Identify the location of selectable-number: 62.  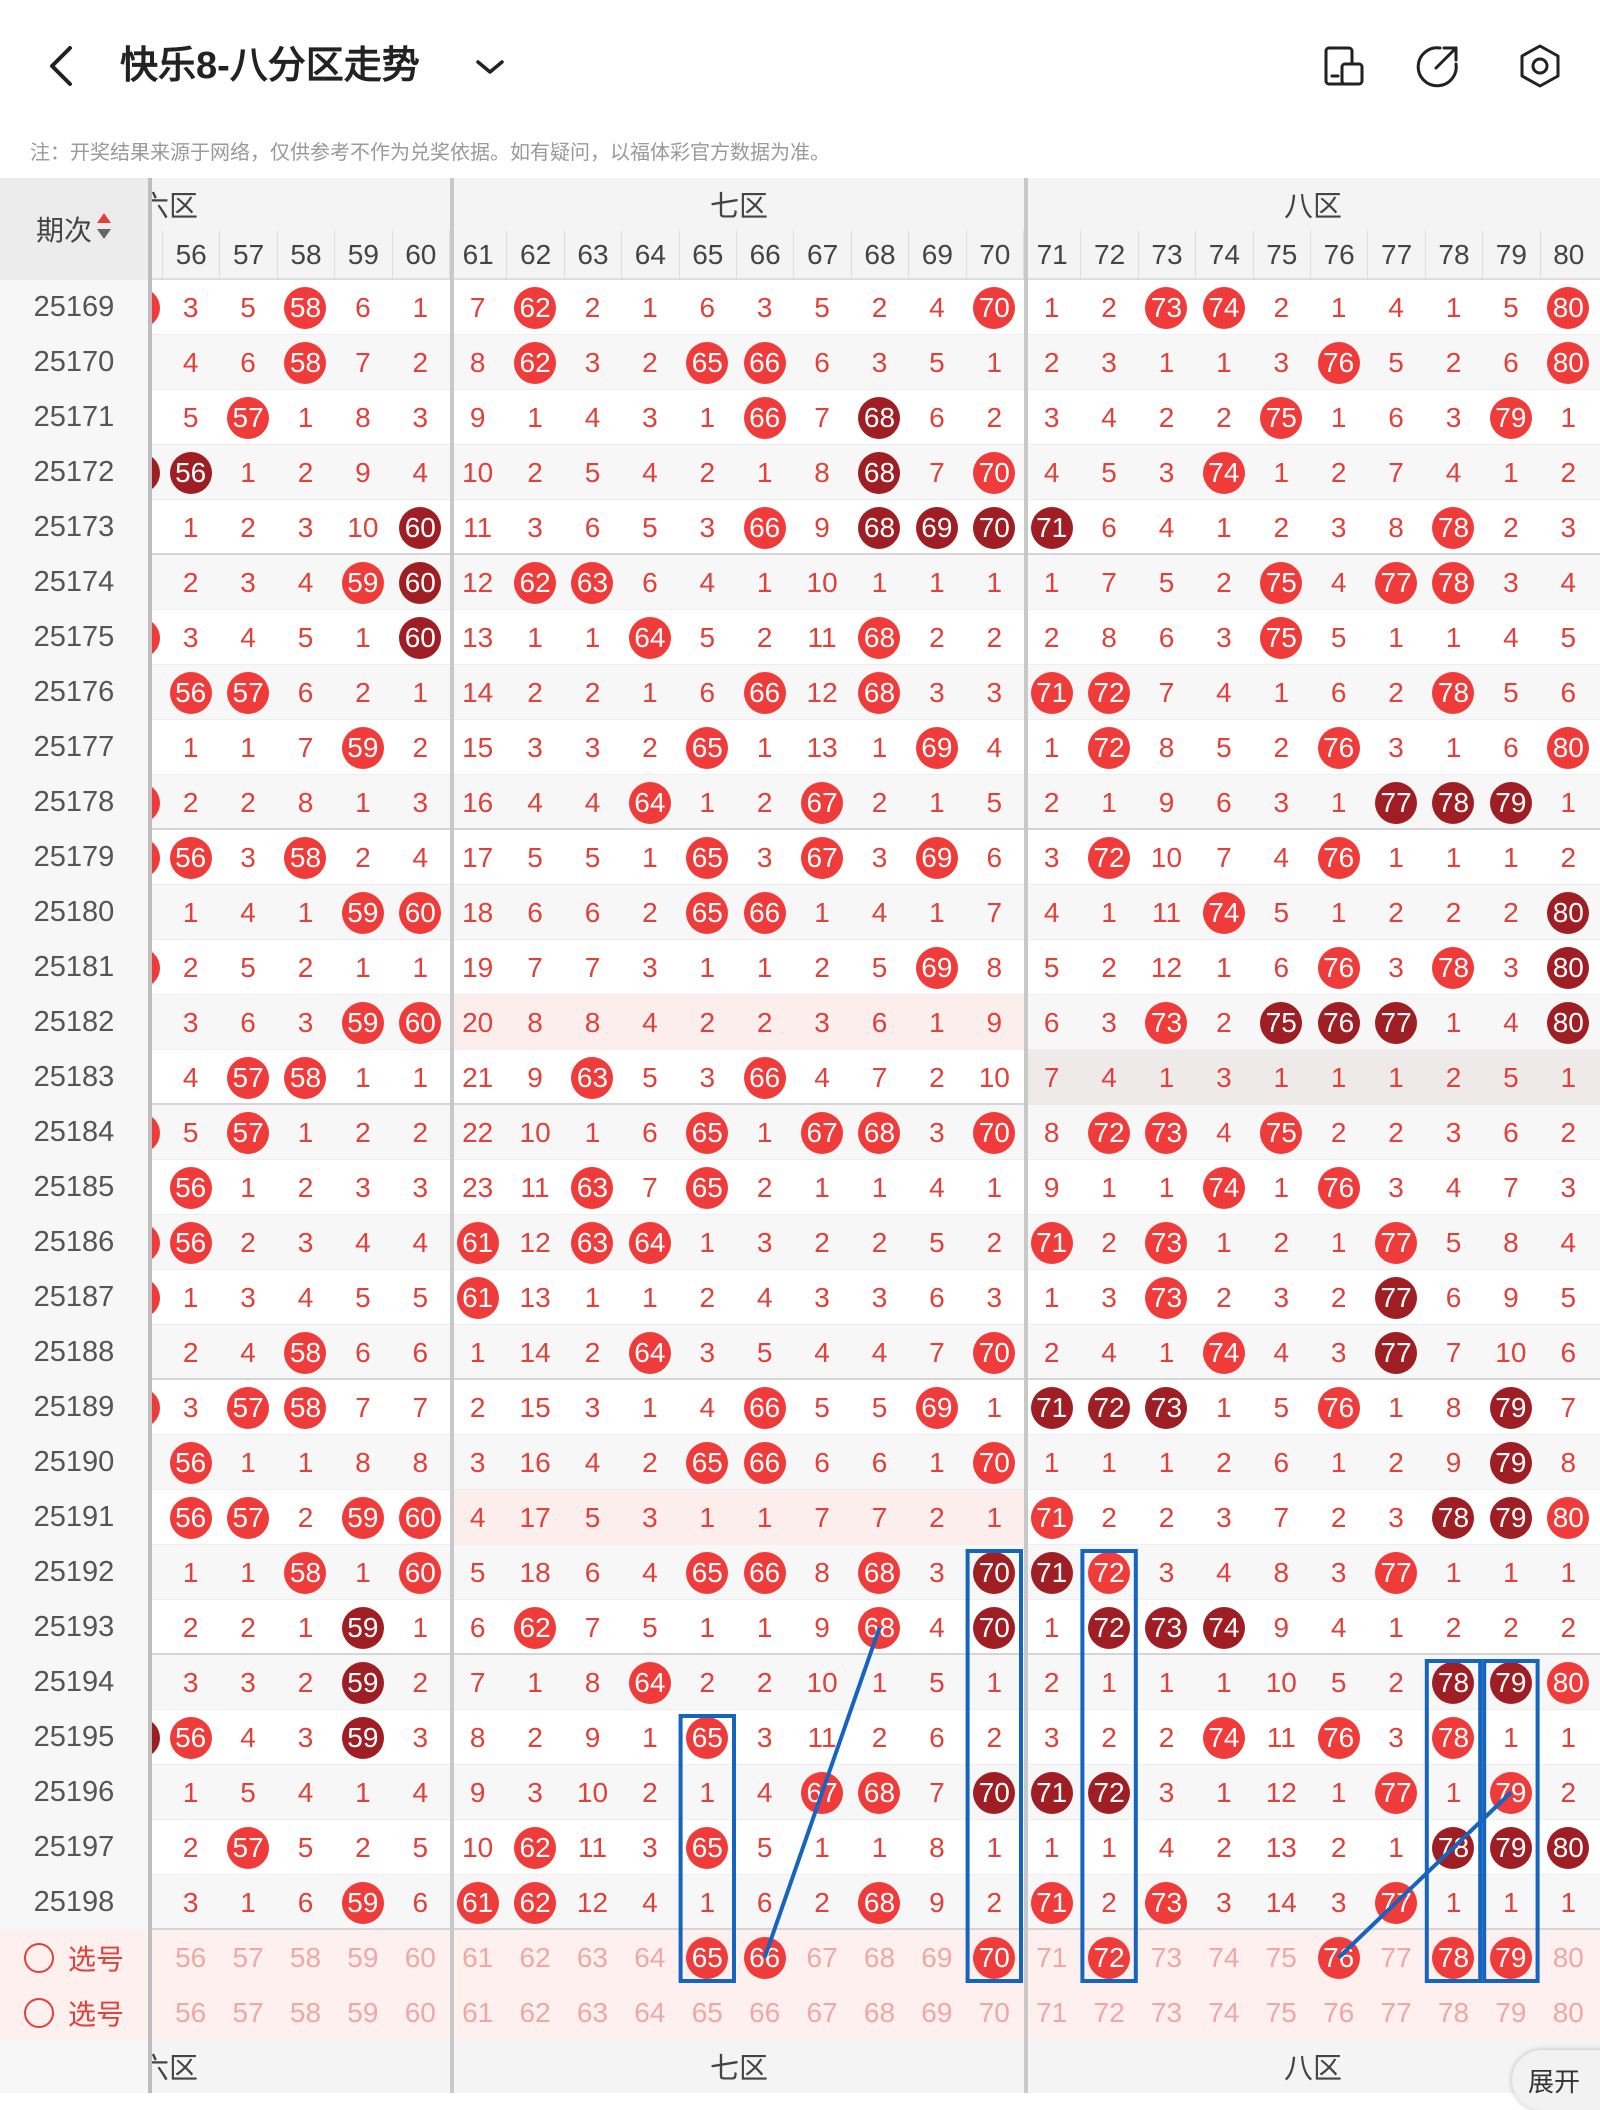
(535, 2012).